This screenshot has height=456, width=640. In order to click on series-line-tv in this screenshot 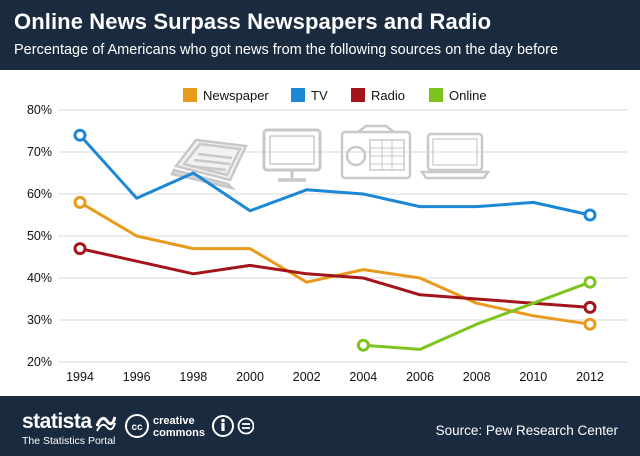, I will do `click(335, 175)`.